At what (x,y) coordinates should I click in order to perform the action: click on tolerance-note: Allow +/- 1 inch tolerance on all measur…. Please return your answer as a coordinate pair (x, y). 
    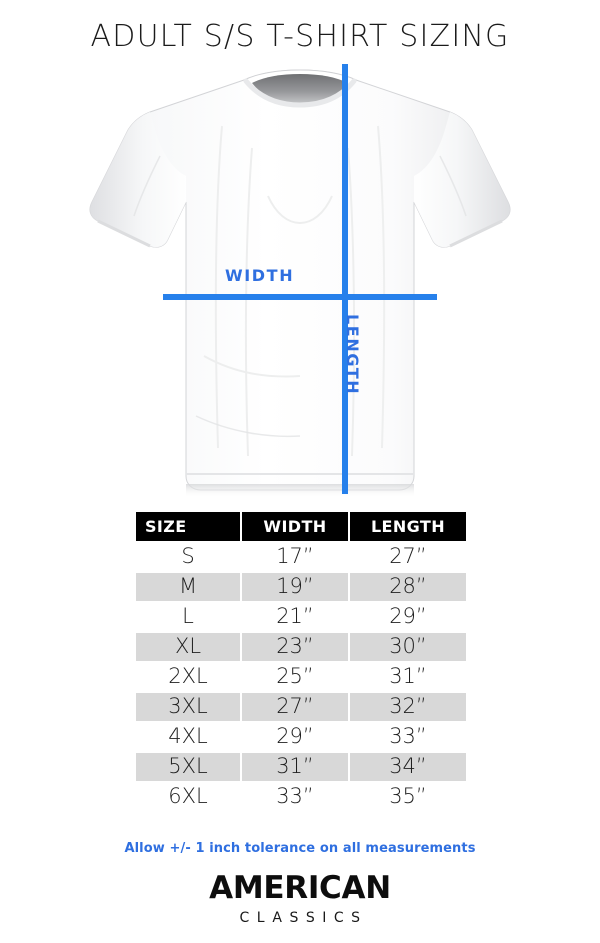
    Looking at the image, I should click on (300, 848).